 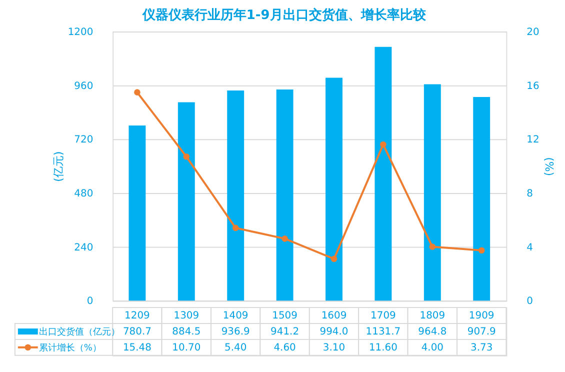 What do you see at coordinates (235, 316) in the screenshot?
I see `x-tick-label: 1409` at bounding box center [235, 316].